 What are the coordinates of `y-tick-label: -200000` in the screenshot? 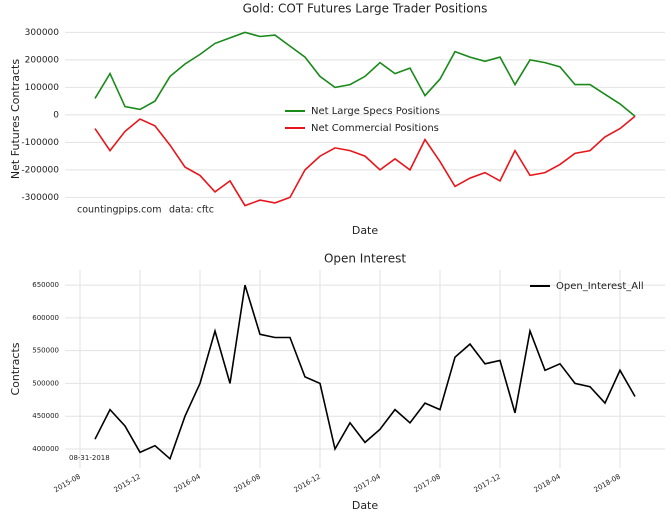 It's located at (40, 170).